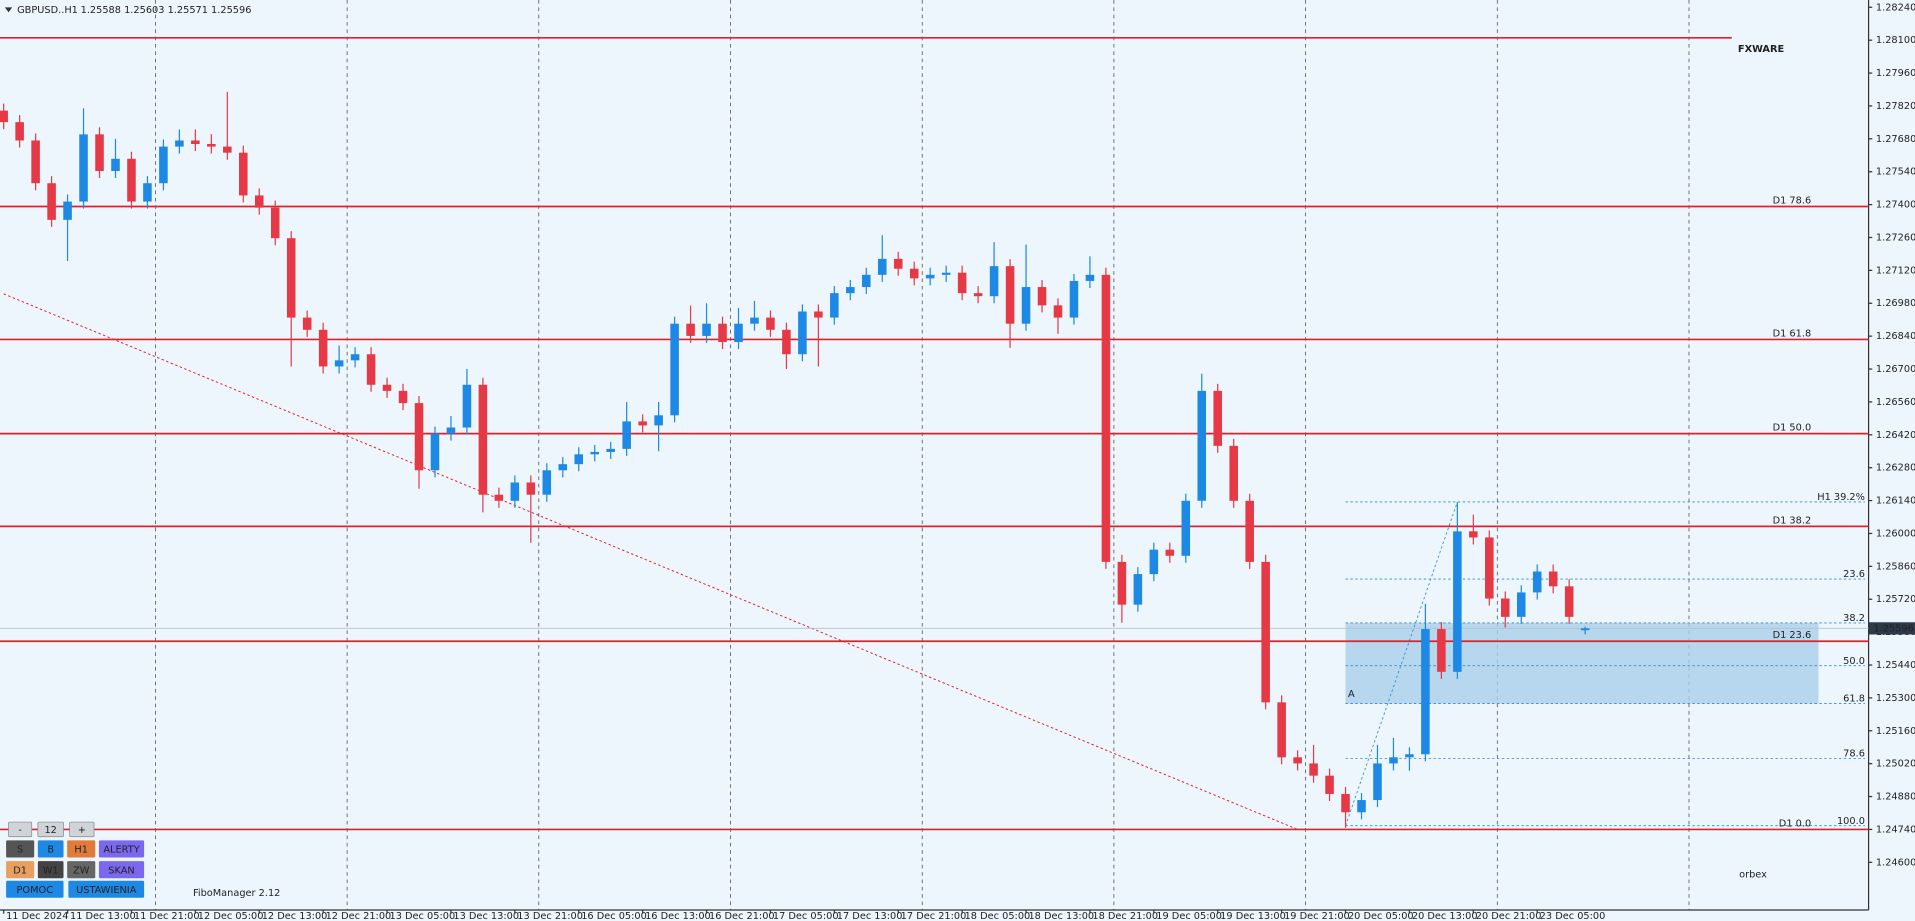  What do you see at coordinates (1895, 205) in the screenshot?
I see `y-tick-label: 1.27400` at bounding box center [1895, 205].